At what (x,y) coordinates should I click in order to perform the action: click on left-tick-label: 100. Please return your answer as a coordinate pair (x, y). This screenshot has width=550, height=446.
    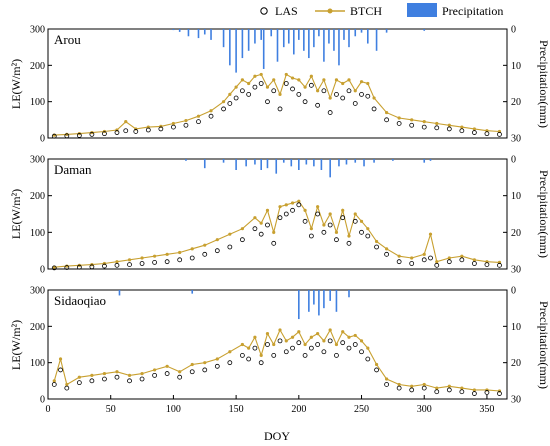
    Looking at the image, I should click on (37, 363).